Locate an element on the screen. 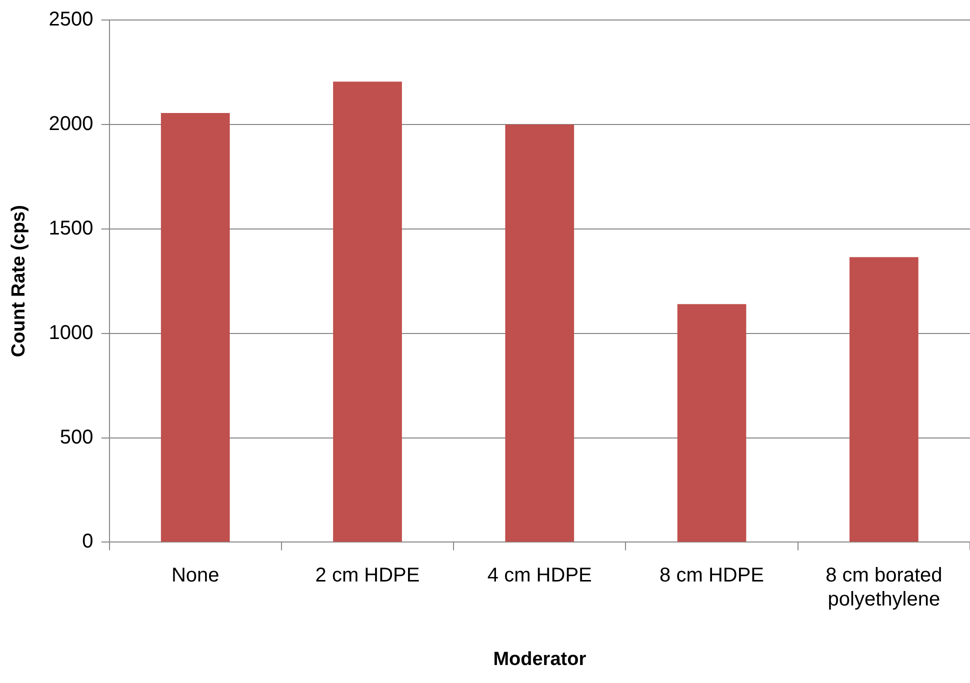 Image resolution: width=970 pixels, height=683 pixels. x-tick-label: 4 cm HDPE is located at coordinates (539, 575).